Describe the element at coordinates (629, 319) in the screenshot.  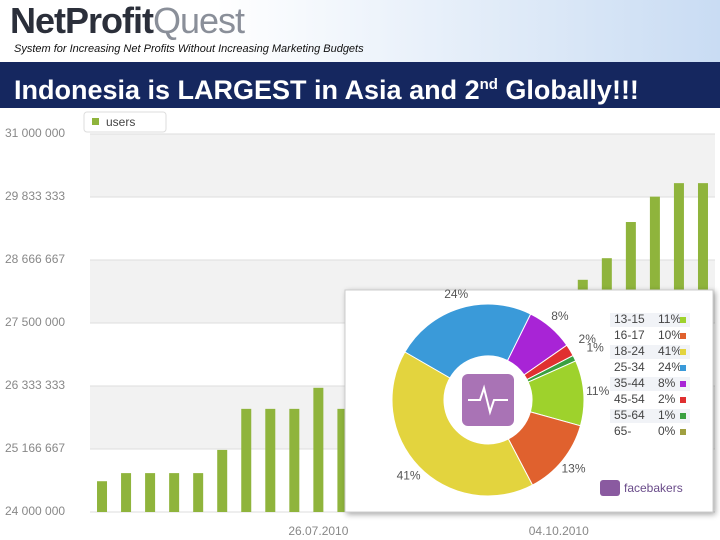
I see `table-age: 13-15` at that location.